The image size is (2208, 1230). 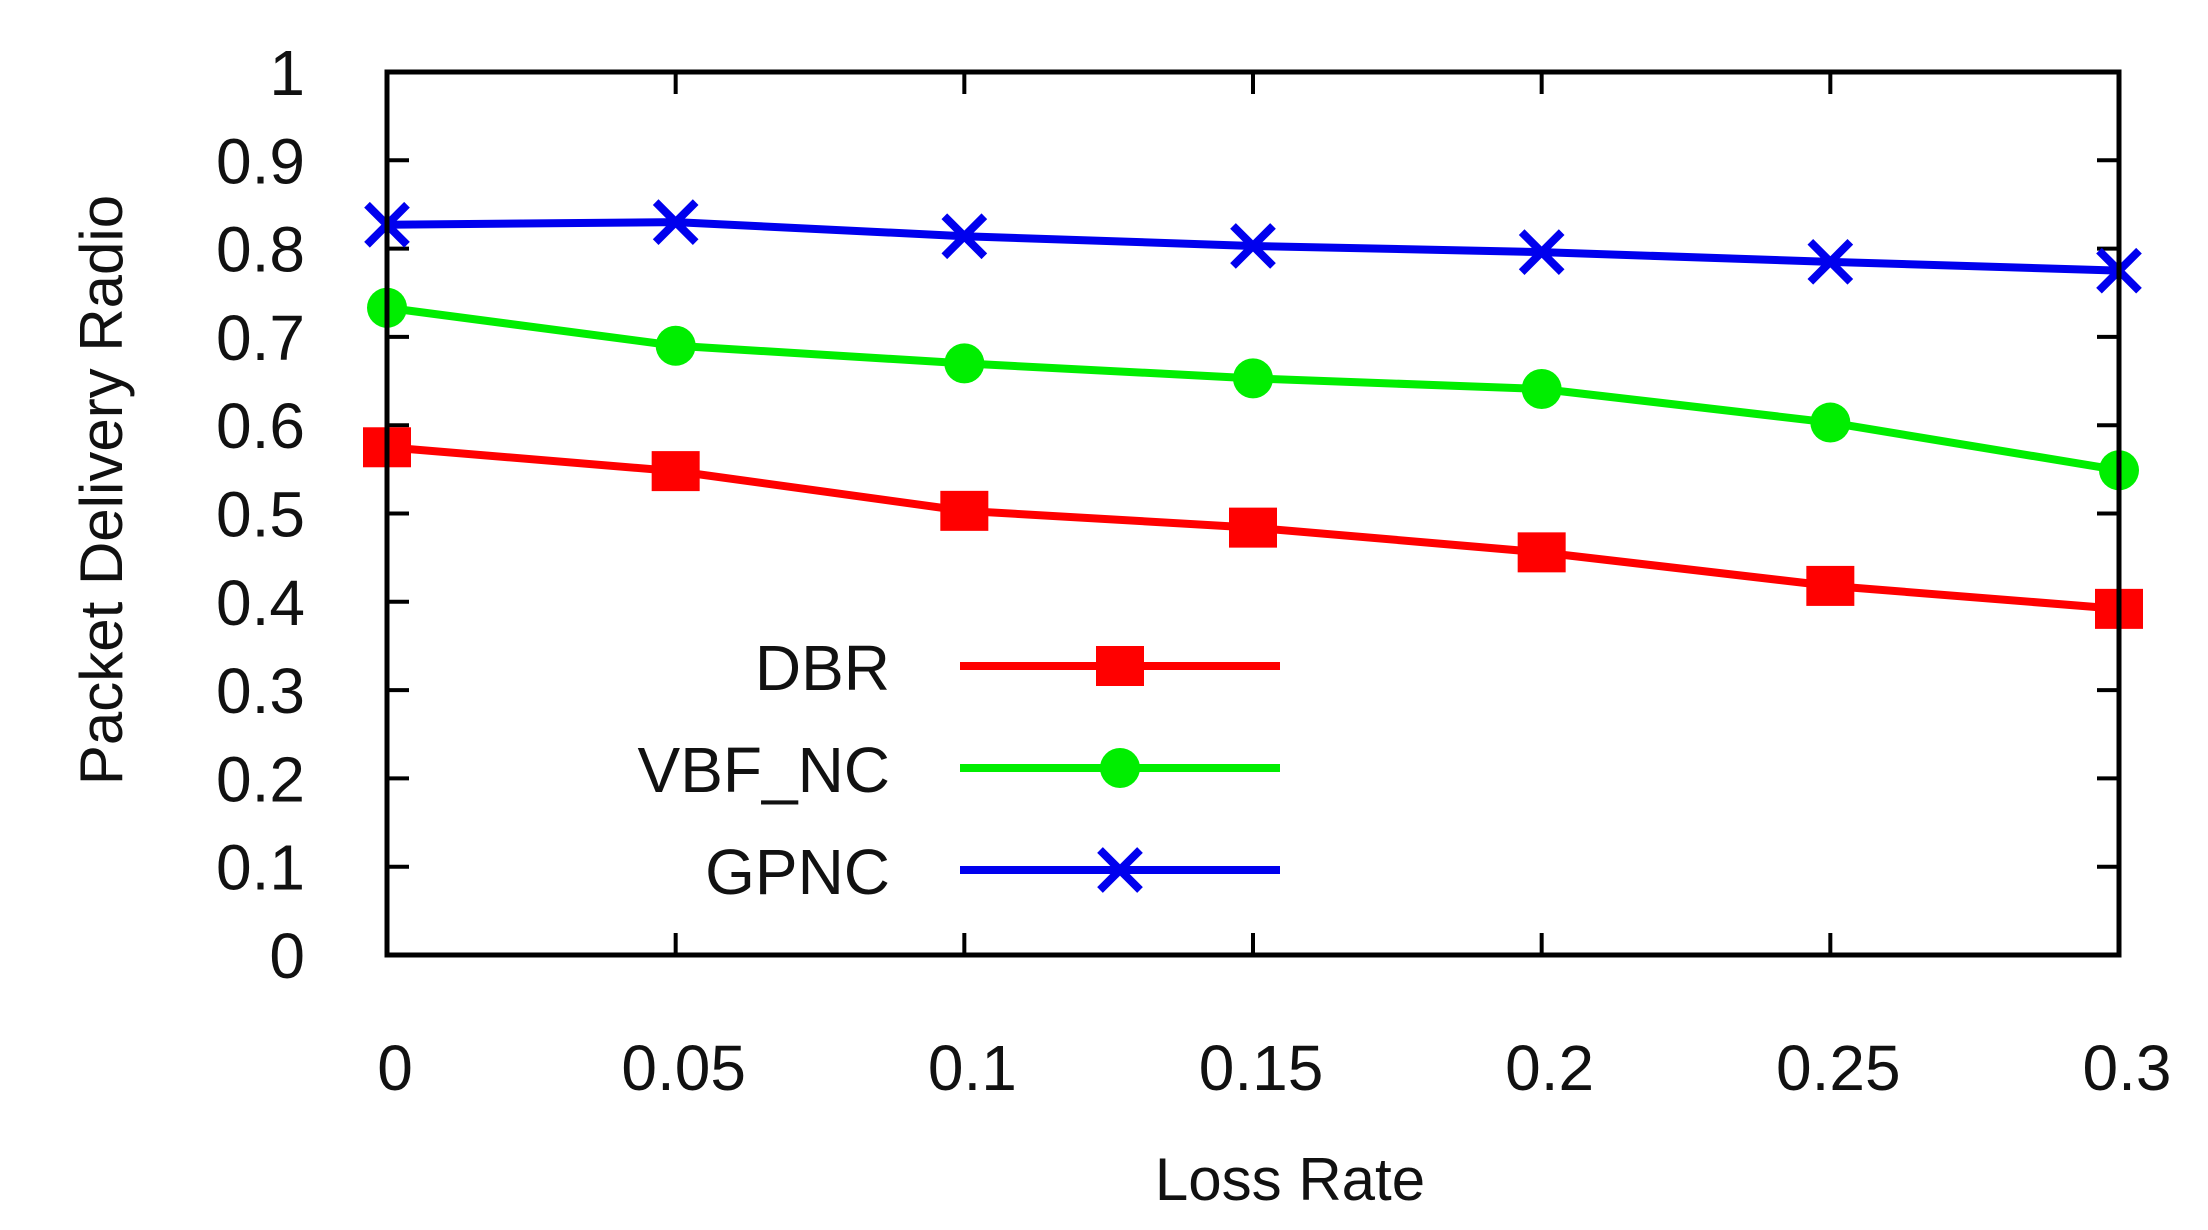 I want to click on y-tick-label: 0.2, so click(x=260, y=779).